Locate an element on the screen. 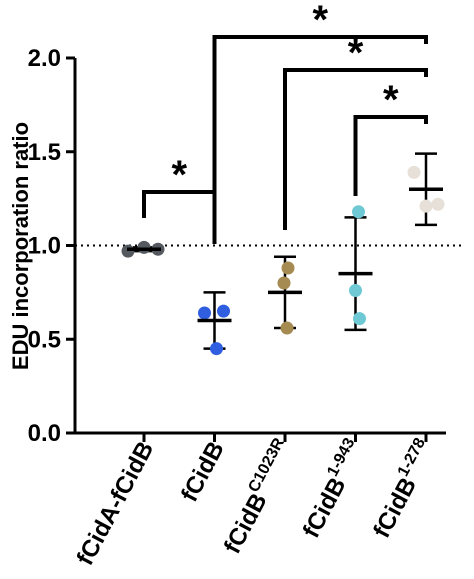 The height and width of the screenshot is (579, 474). x-tick-label: fCidB1-278 is located at coordinates (403, 488).